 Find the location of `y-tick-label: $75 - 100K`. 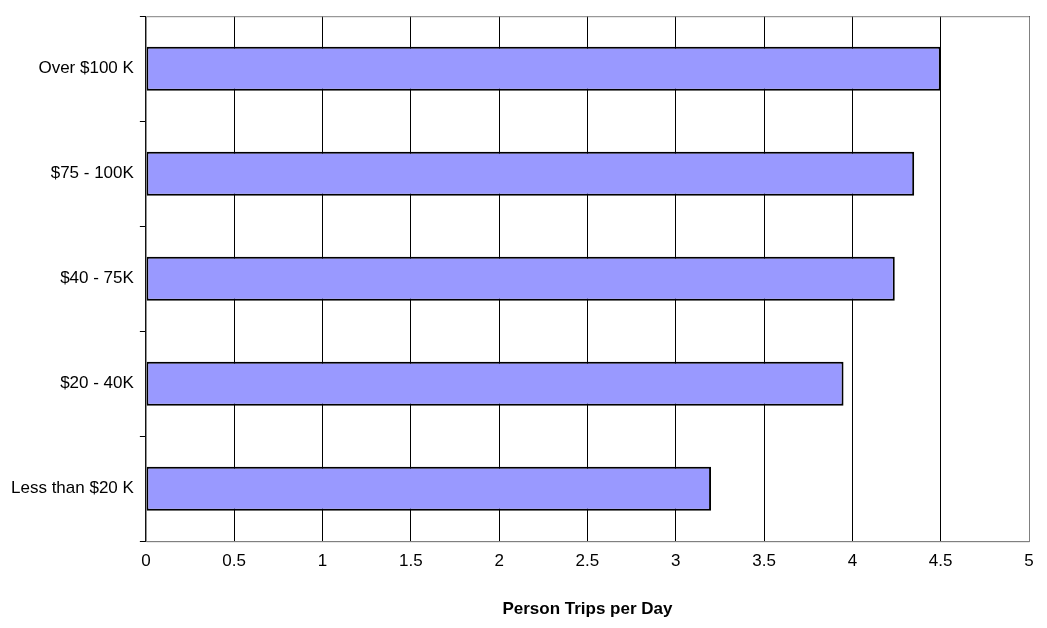

y-tick-label: $75 - 100K is located at coordinates (92, 173).